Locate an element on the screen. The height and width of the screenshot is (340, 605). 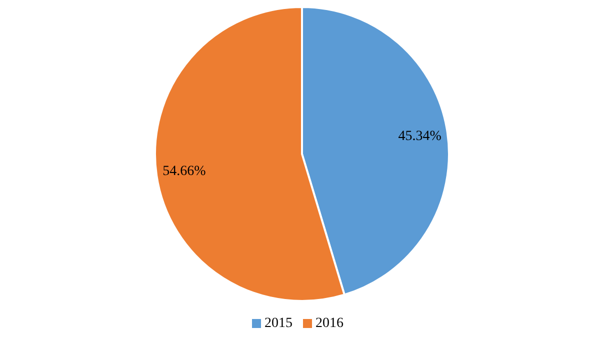
data-label: 54.66% is located at coordinates (184, 171).